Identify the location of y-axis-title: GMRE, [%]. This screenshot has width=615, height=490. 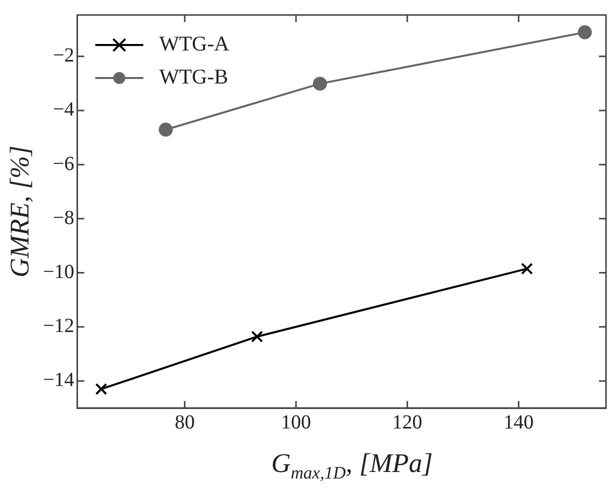
(20, 212).